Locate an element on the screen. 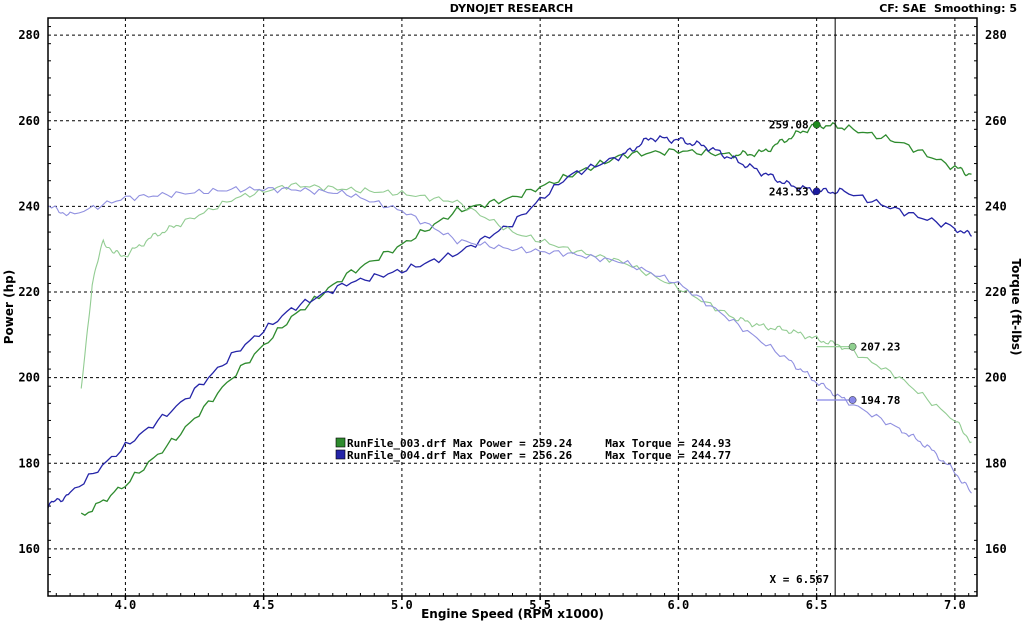 The height and width of the screenshot is (626, 1023). x-tick-label: 5.0 is located at coordinates (402, 605).